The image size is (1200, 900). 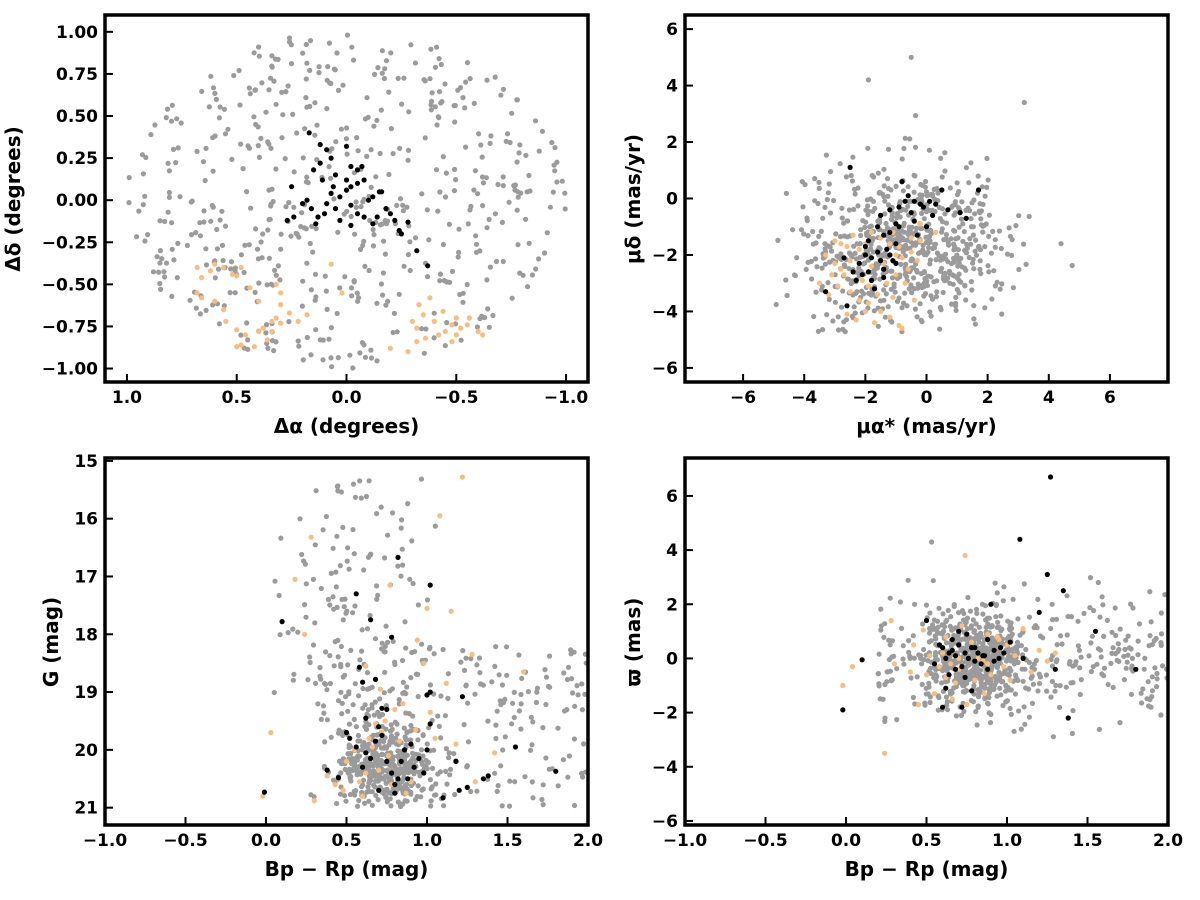 I want to click on x-tick-label: 1.0, so click(x=427, y=841).